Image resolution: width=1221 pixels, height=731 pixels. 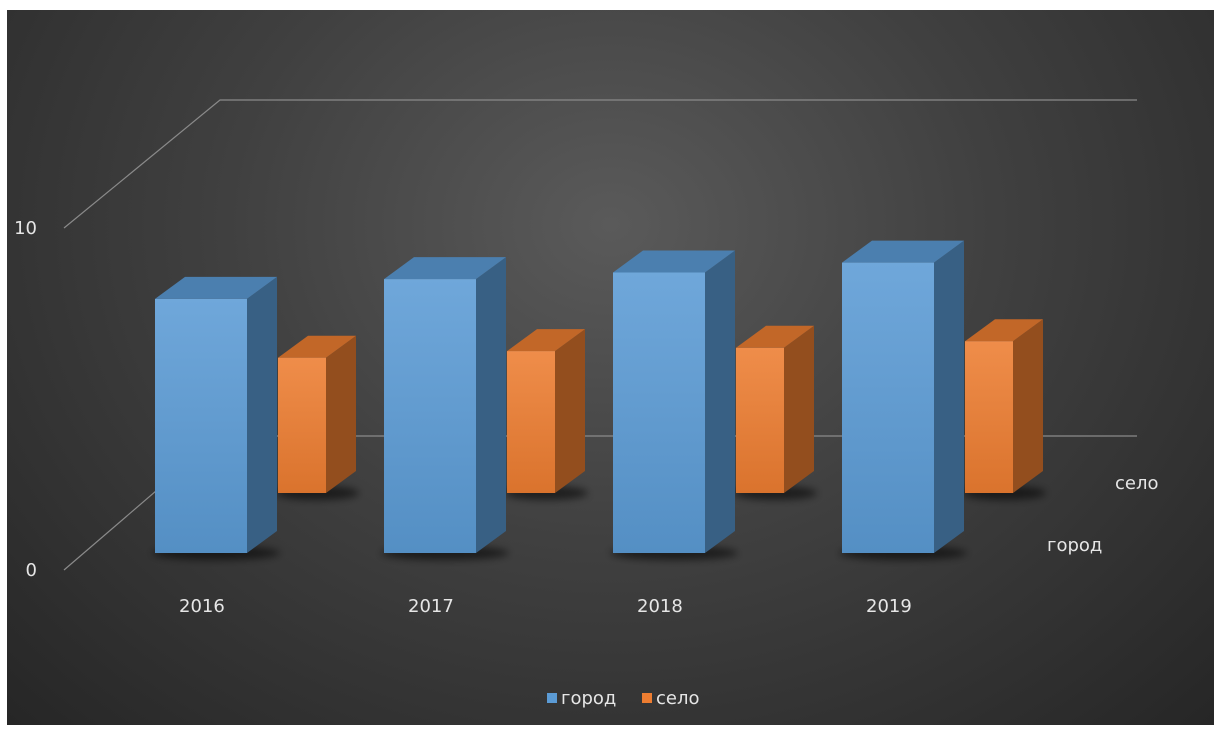 What do you see at coordinates (678, 698) in the screenshot?
I see `legend-label: село` at bounding box center [678, 698].